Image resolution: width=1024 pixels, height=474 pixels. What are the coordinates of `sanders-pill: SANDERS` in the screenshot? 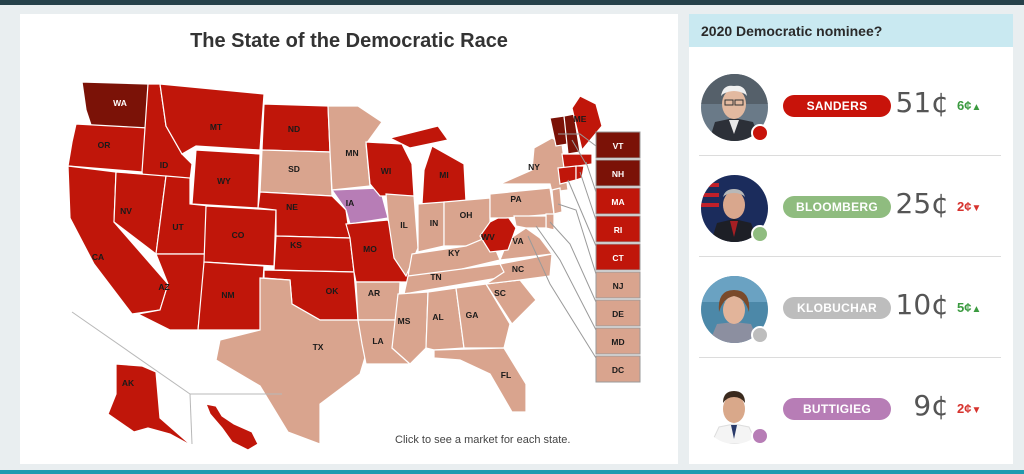 It's located at (837, 106).